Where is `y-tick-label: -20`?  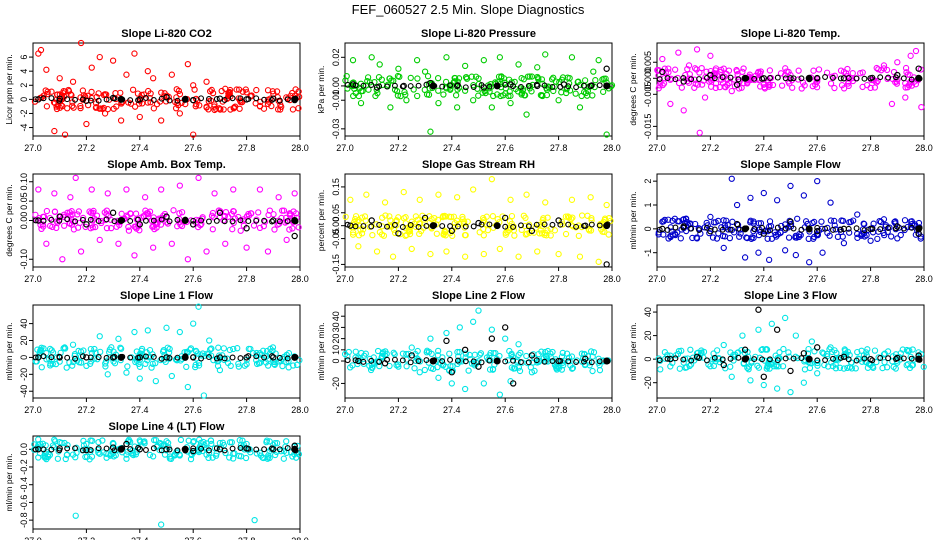 y-tick-label: -20 is located at coordinates (24, 374).